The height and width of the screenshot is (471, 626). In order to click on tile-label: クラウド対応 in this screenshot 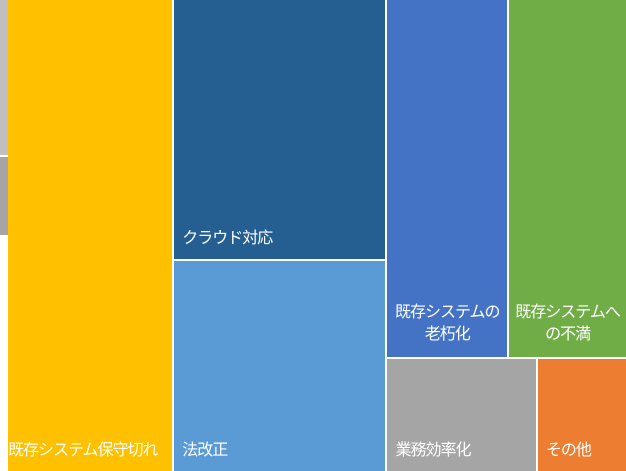, I will do `click(227, 237)`.